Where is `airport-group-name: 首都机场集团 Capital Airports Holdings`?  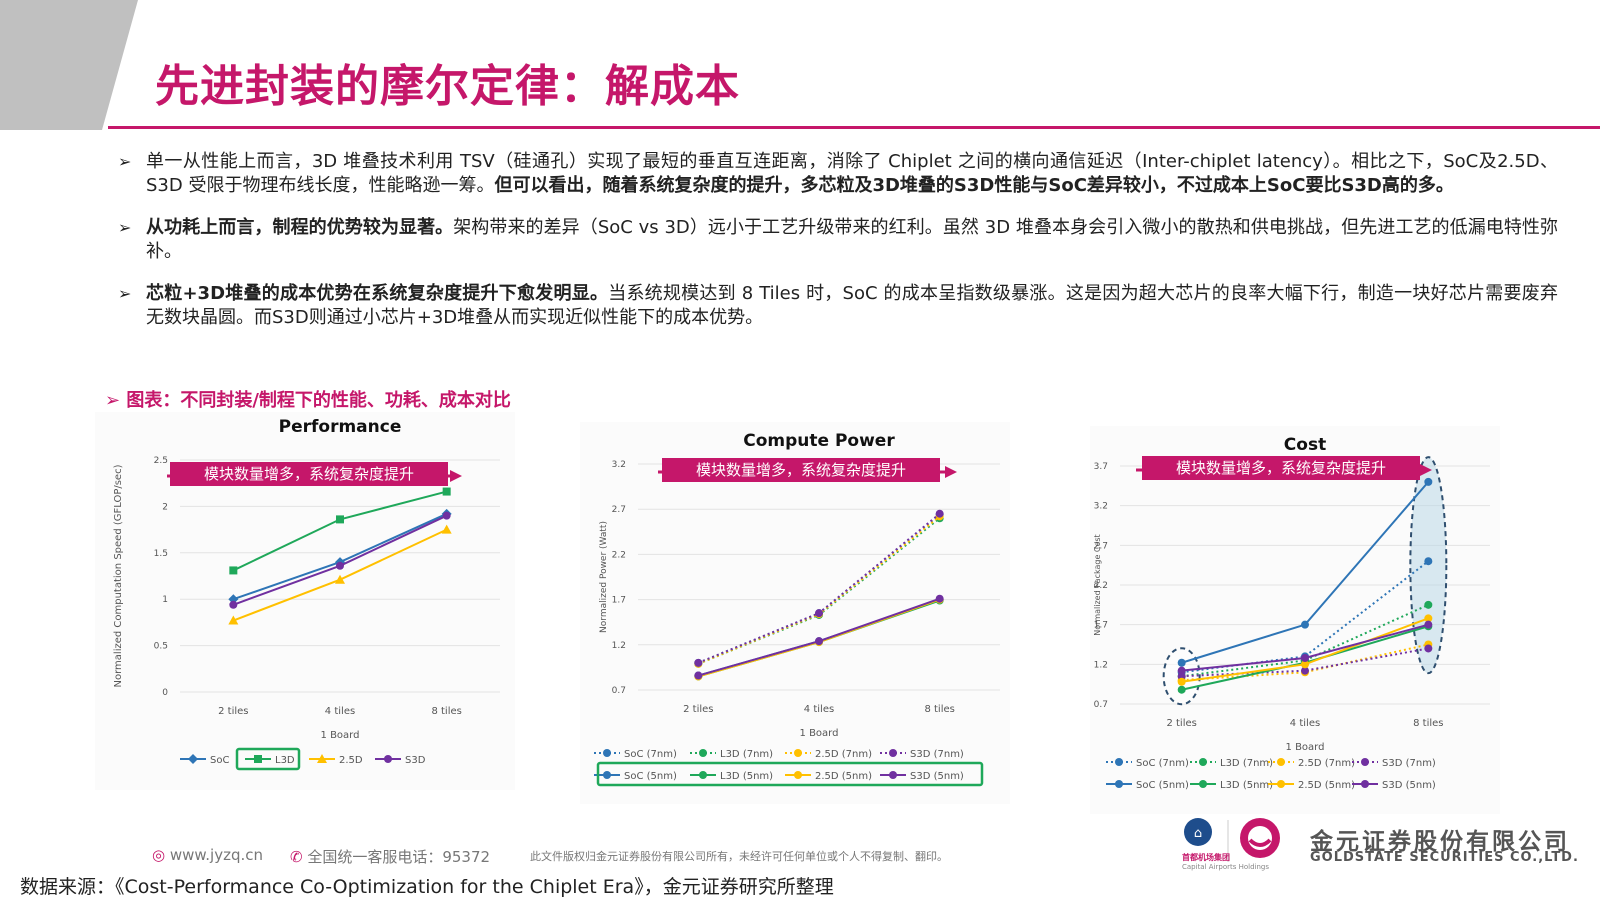 airport-group-name: 首都机场集团 Capital Airports Holdings is located at coordinates (1225, 861).